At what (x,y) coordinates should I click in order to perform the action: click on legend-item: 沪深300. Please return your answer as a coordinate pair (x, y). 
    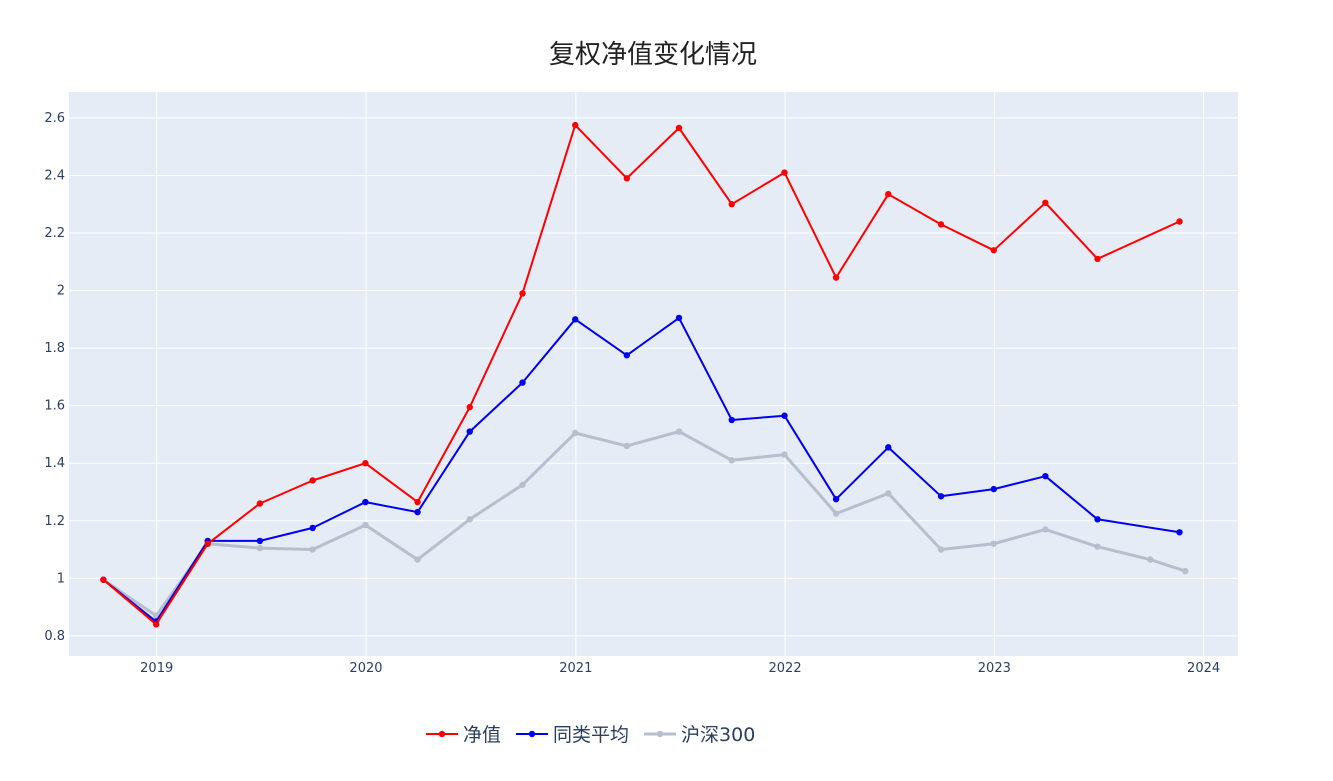
    Looking at the image, I should click on (699, 735).